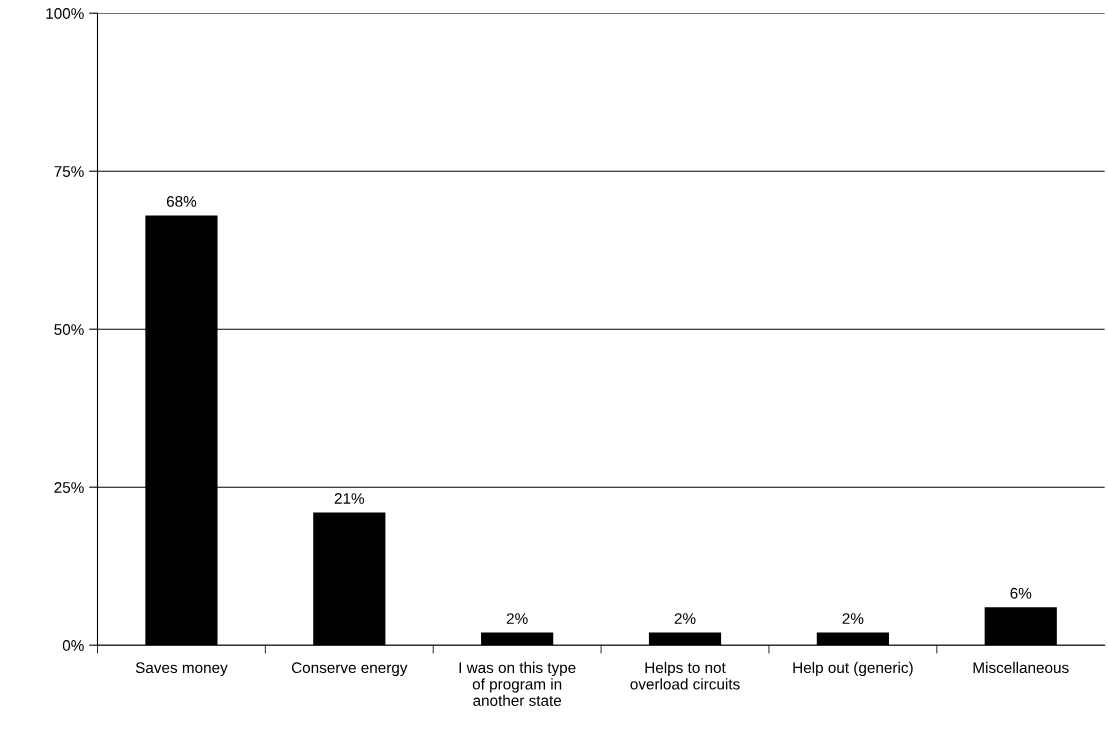 The height and width of the screenshot is (734, 1108). What do you see at coordinates (349, 498) in the screenshot?
I see `data-label: 21%` at bounding box center [349, 498].